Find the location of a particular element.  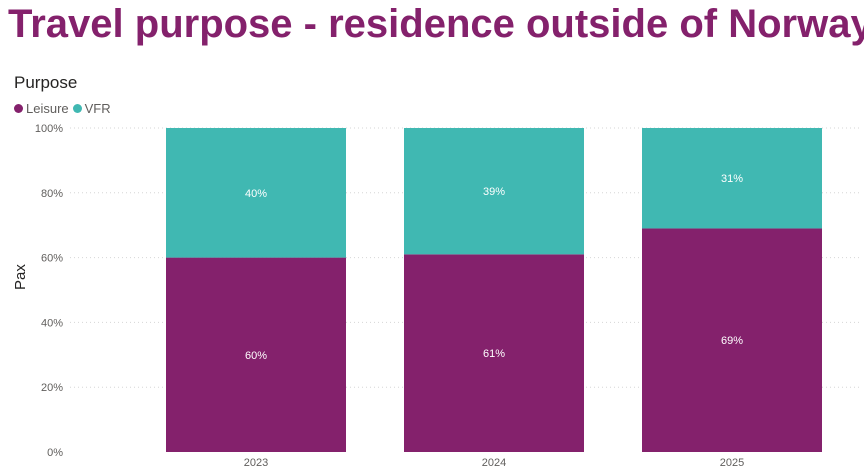

y-tick-label: 20% is located at coordinates (52, 388).